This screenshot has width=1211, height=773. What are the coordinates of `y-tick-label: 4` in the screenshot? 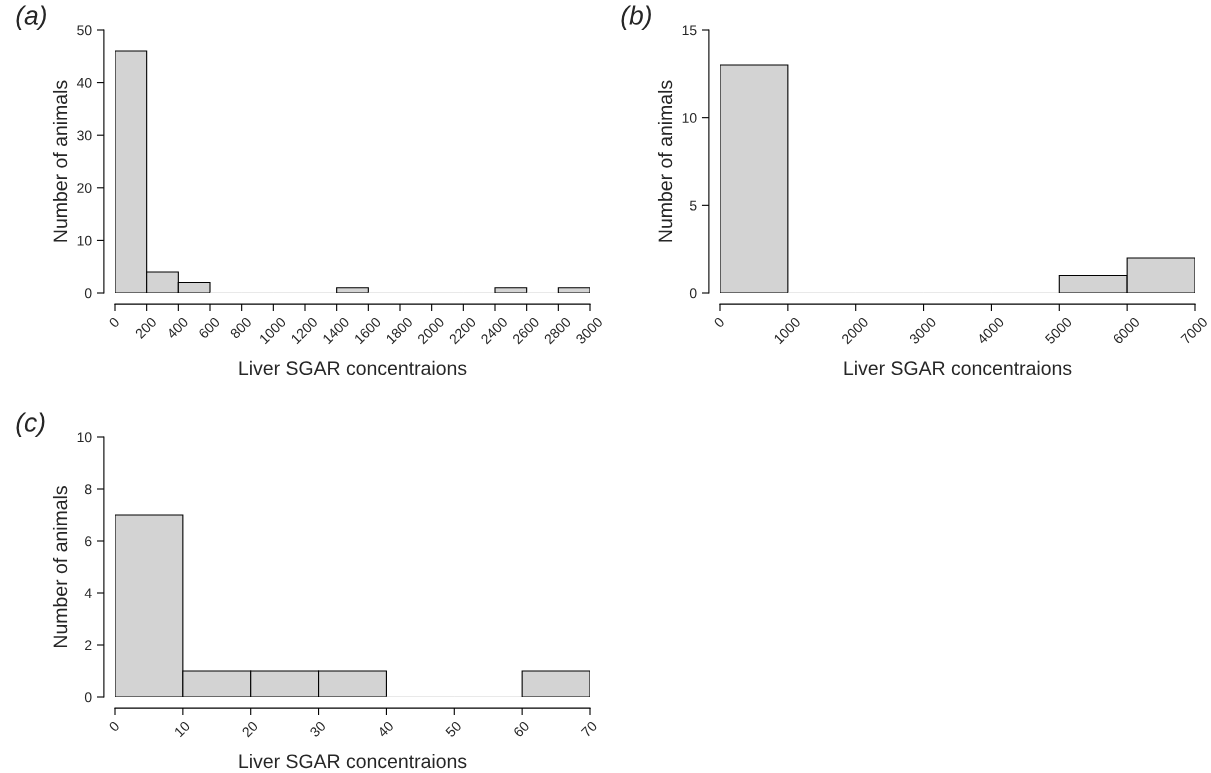 It's located at (88, 593).